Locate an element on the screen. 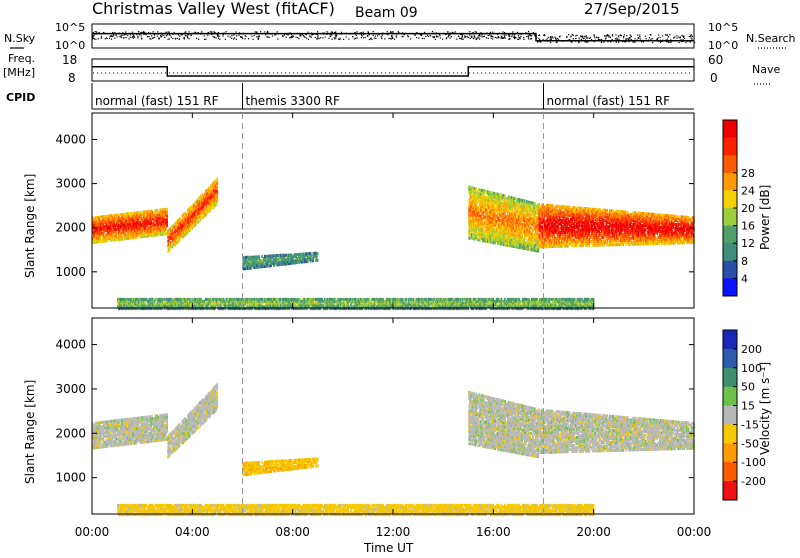 The width and height of the screenshot is (800, 558). nsearch-label: N.Search is located at coordinates (771, 38).